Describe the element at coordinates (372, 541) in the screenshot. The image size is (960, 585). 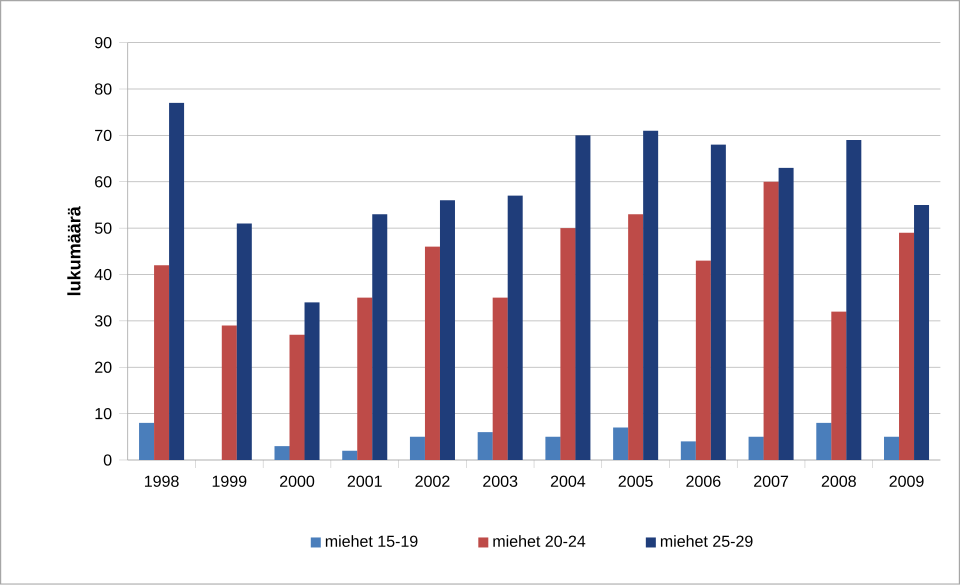
I see `legend-label: miehet 15-19` at that location.